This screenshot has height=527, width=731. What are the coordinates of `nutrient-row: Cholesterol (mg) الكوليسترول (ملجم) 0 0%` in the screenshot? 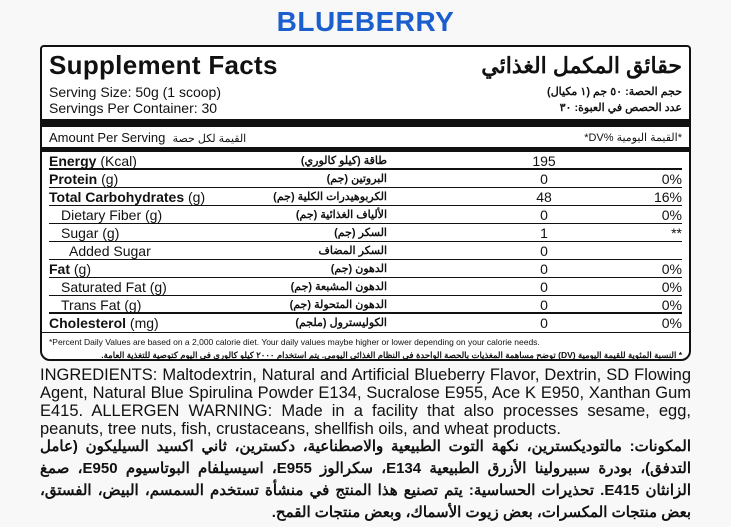 It's located at (365, 323).